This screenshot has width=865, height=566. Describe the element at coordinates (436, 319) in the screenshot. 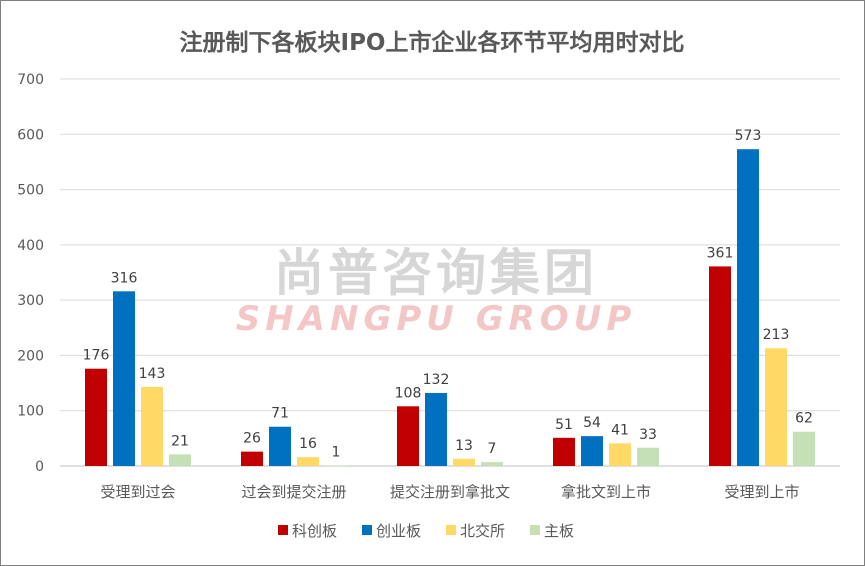

I see `watermark-en: SHANGPU GROUP` at that location.